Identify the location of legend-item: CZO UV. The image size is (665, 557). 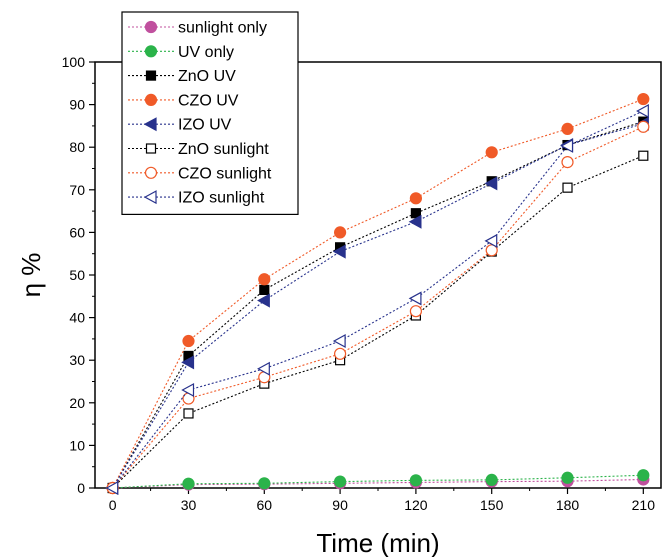
(183, 100).